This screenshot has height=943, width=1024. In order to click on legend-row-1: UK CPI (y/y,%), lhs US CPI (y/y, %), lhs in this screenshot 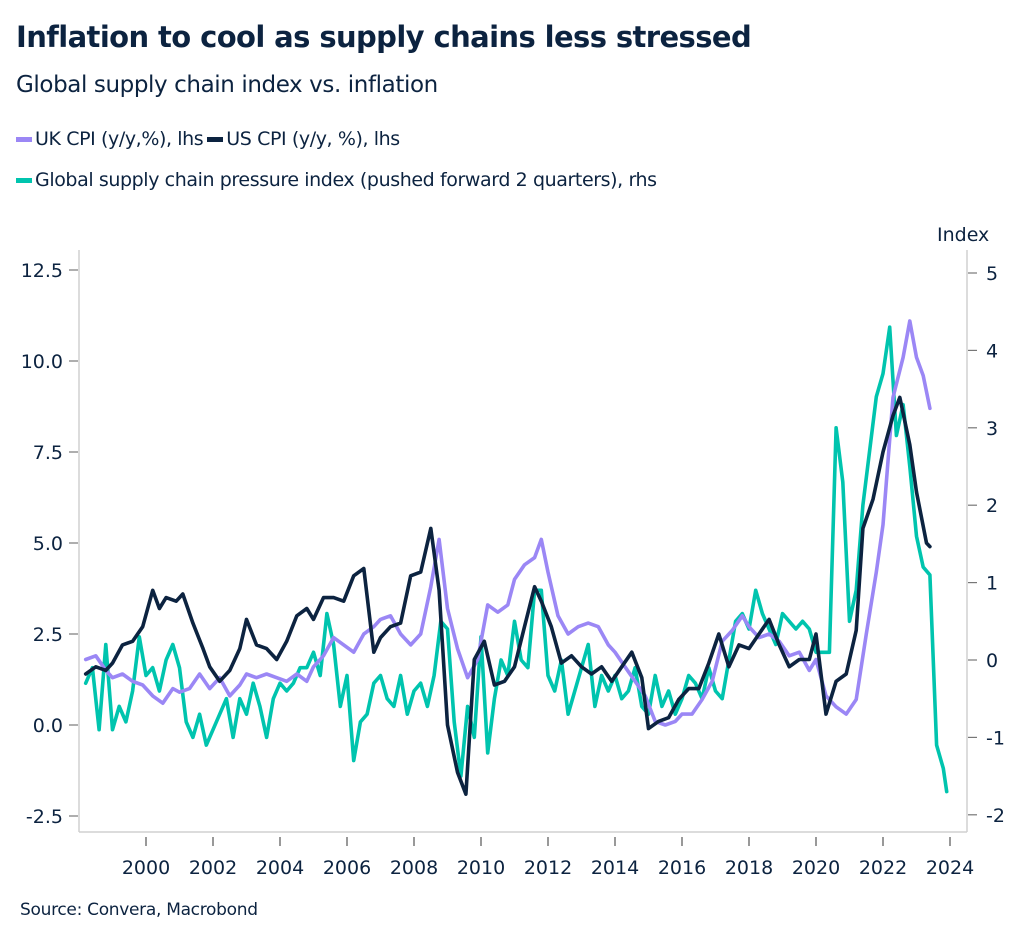, I will do `click(210, 139)`.